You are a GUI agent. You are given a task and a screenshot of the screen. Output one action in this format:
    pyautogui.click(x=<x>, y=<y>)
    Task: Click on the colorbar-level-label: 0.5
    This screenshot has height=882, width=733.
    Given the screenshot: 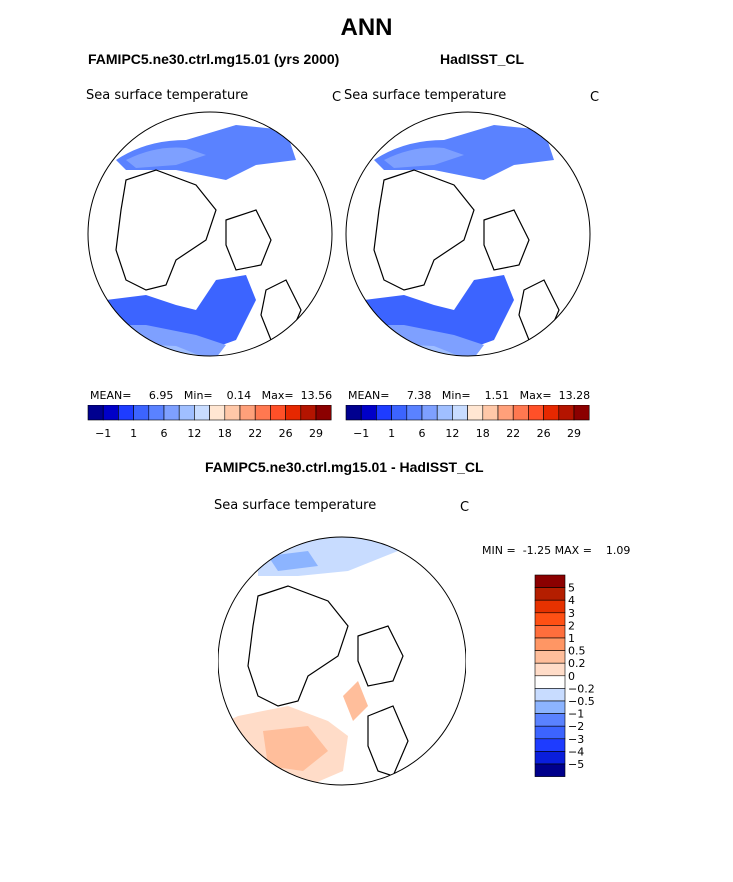 What is the action you would take?
    pyautogui.click(x=577, y=651)
    